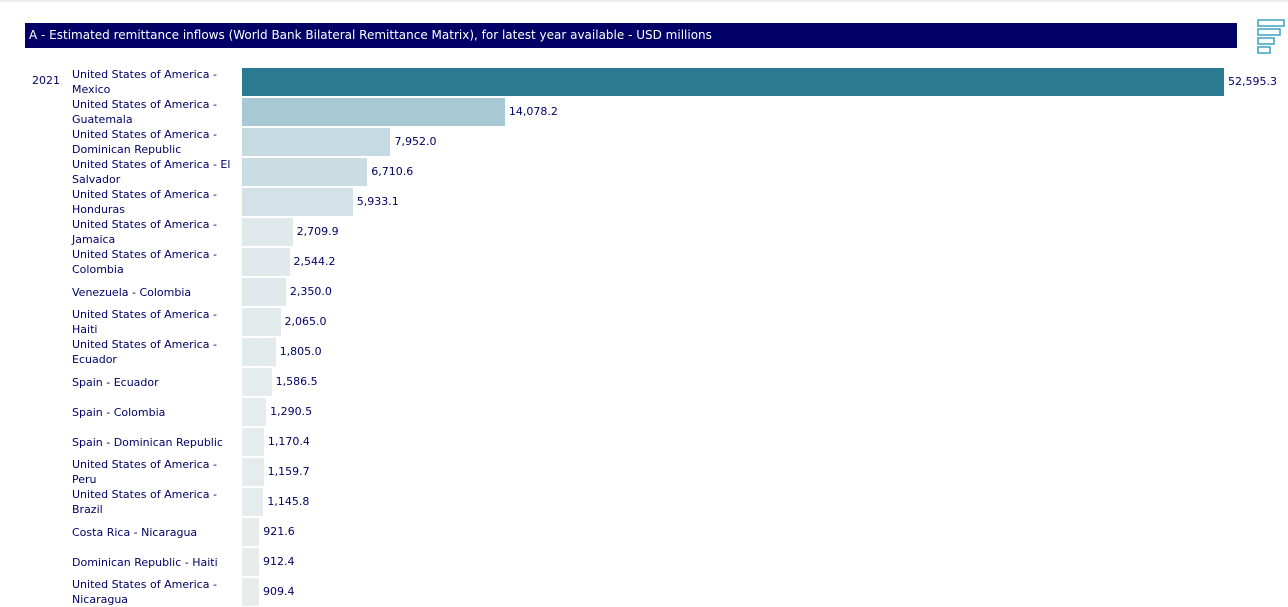  Describe the element at coordinates (288, 501) in the screenshot. I see `value-label: 1,145.8` at that location.